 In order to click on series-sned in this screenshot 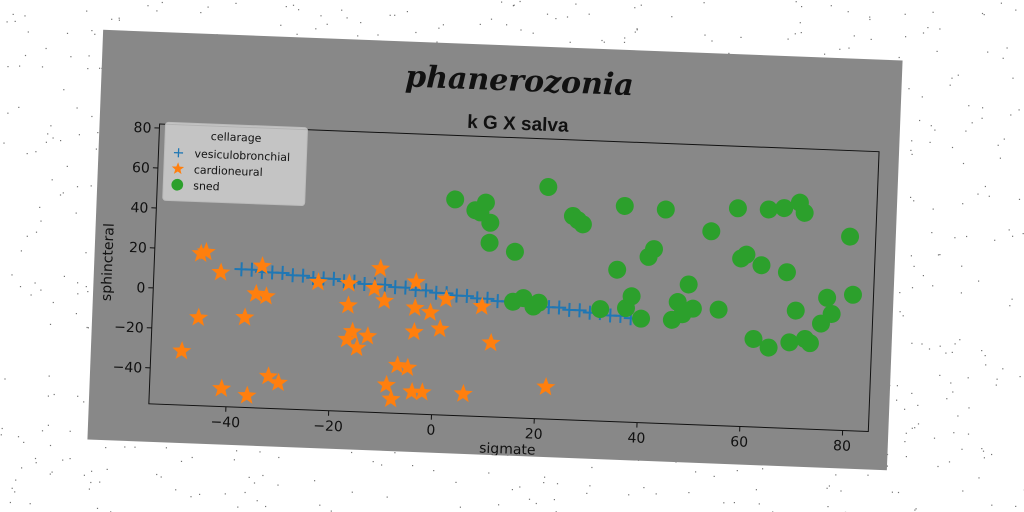, I will do `click(654, 267)`.